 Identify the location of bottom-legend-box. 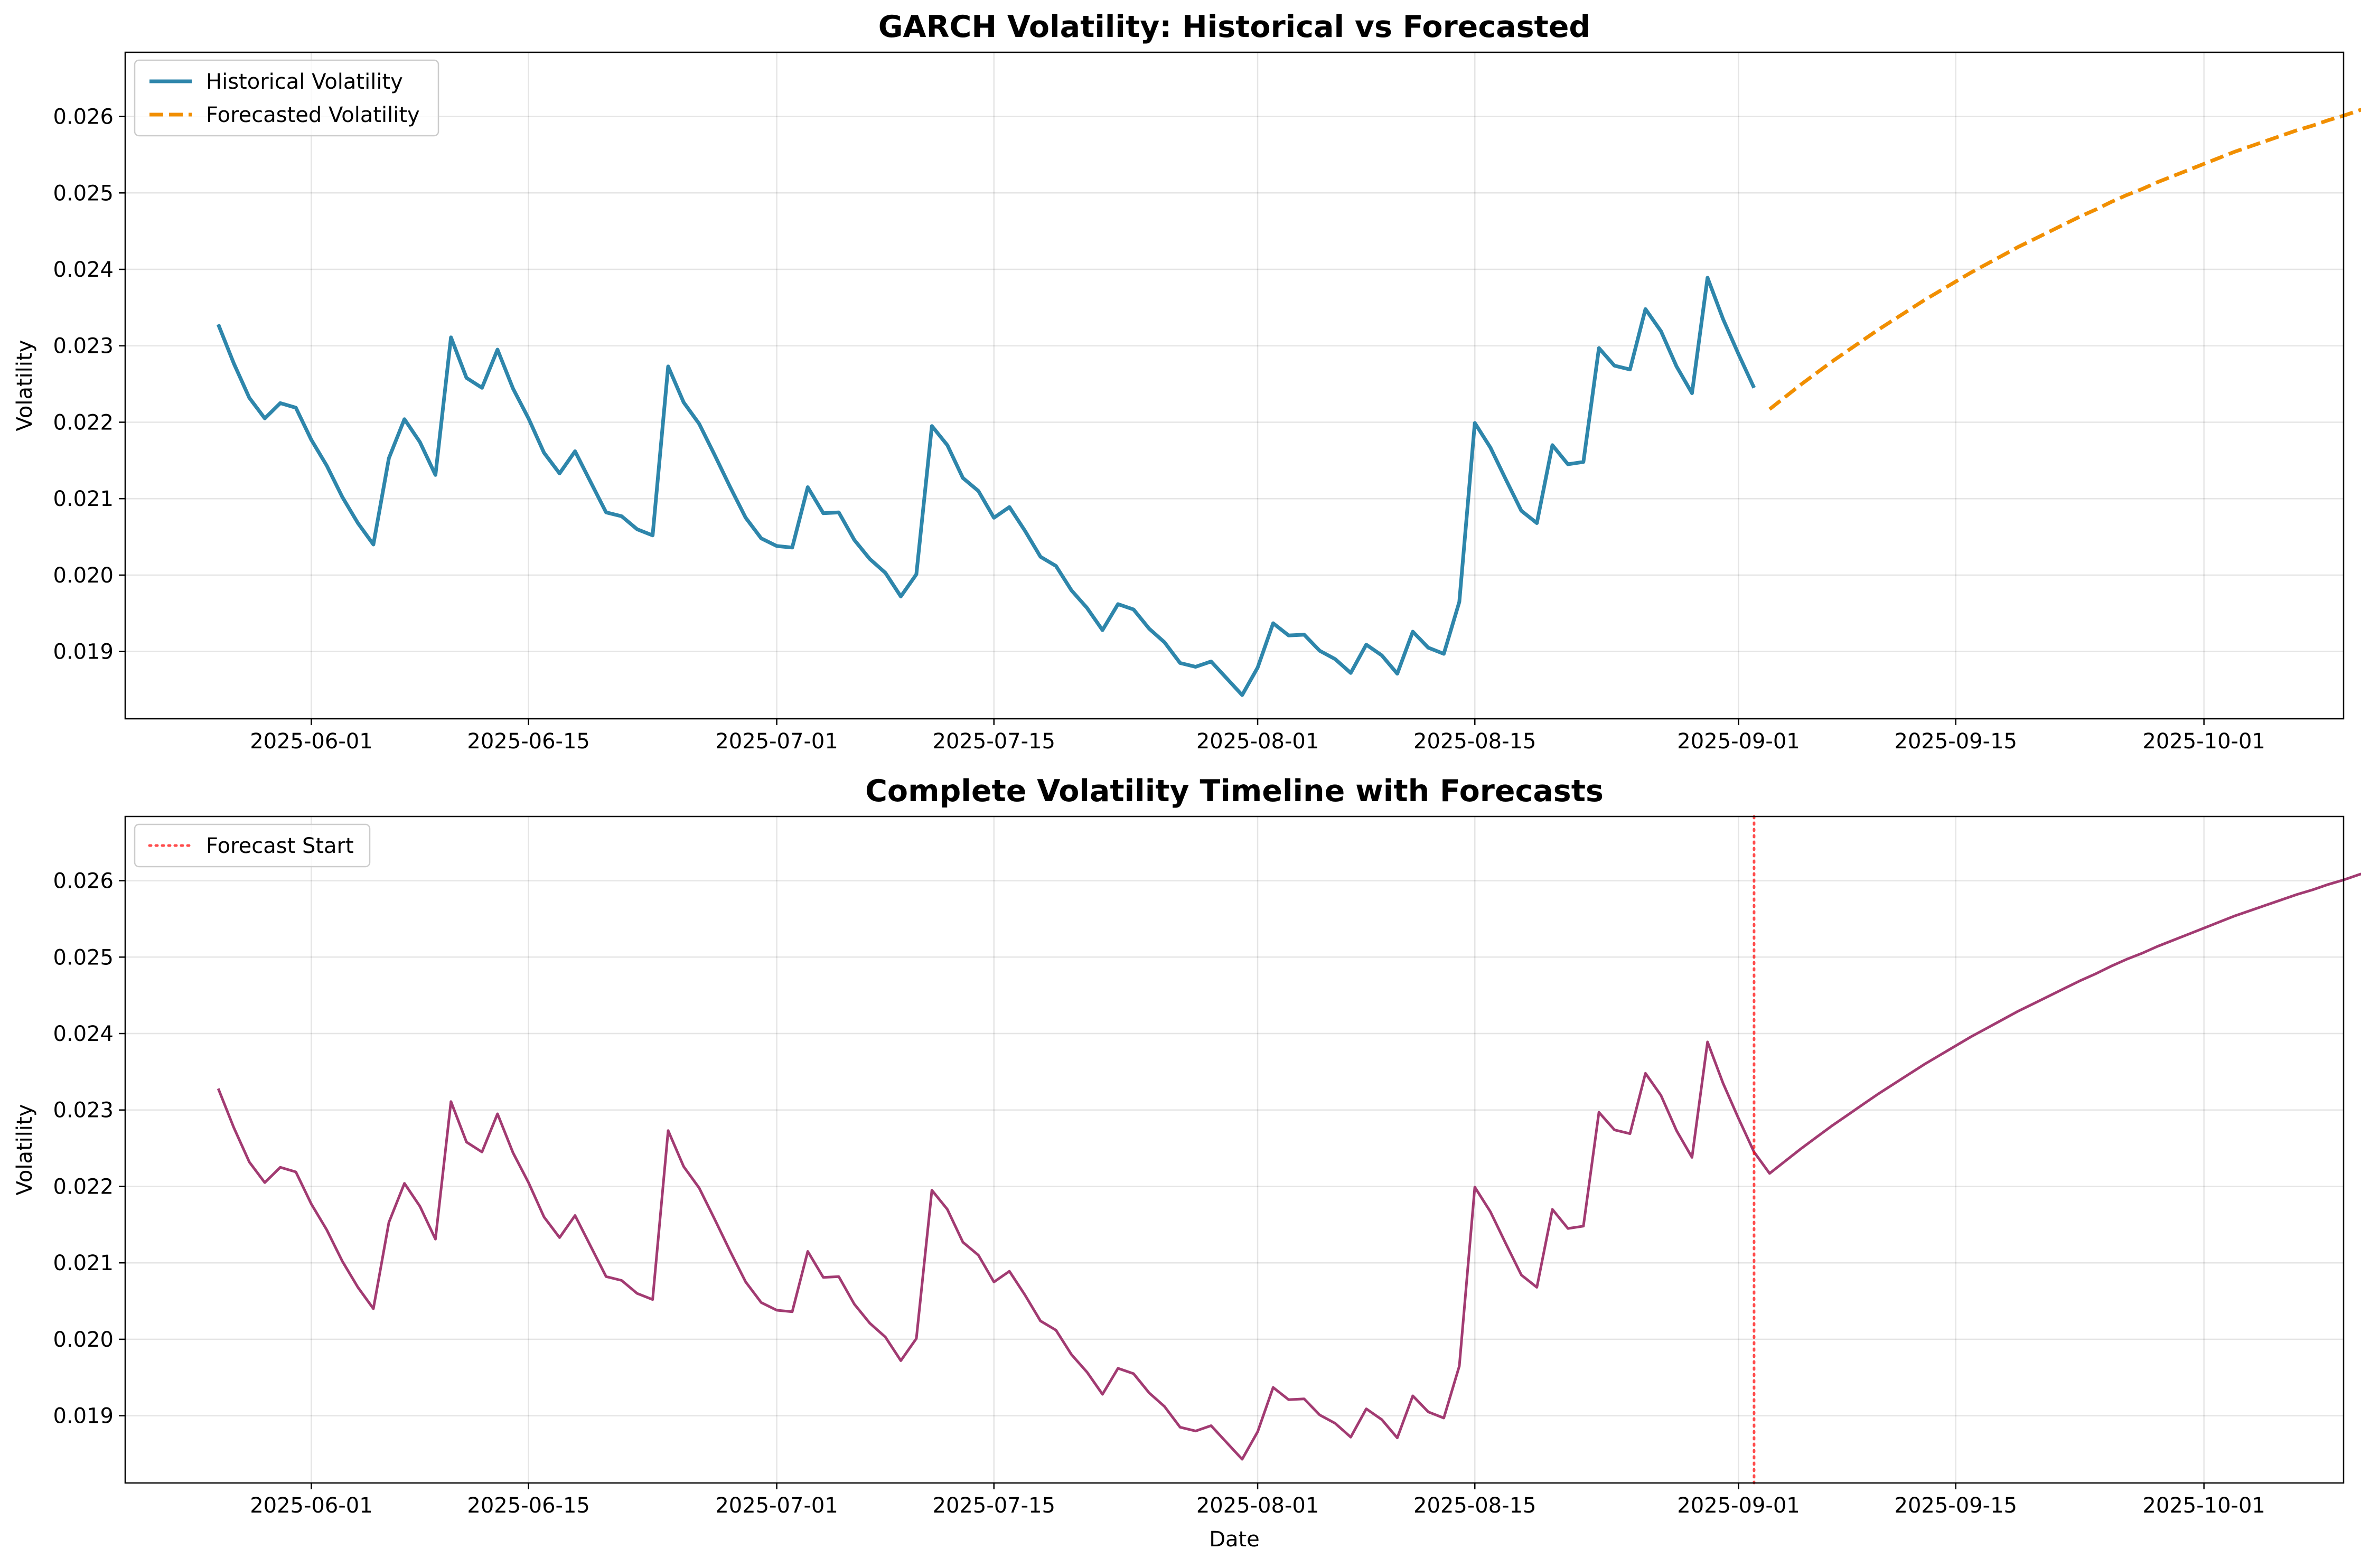
(253, 846).